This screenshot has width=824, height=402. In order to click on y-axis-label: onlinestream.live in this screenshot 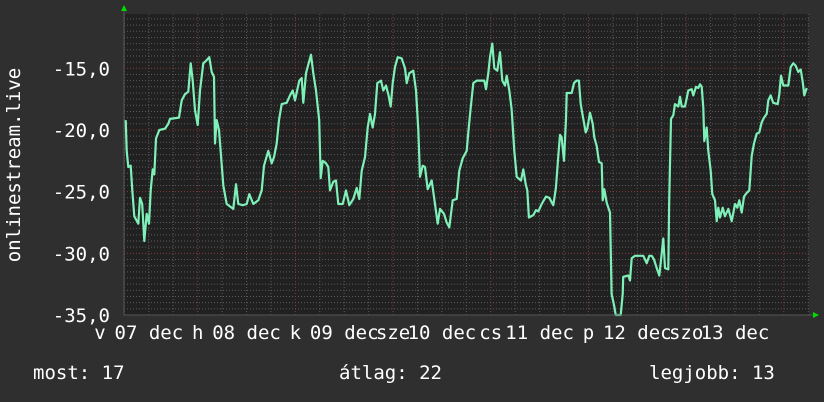, I will do `click(14, 165)`.